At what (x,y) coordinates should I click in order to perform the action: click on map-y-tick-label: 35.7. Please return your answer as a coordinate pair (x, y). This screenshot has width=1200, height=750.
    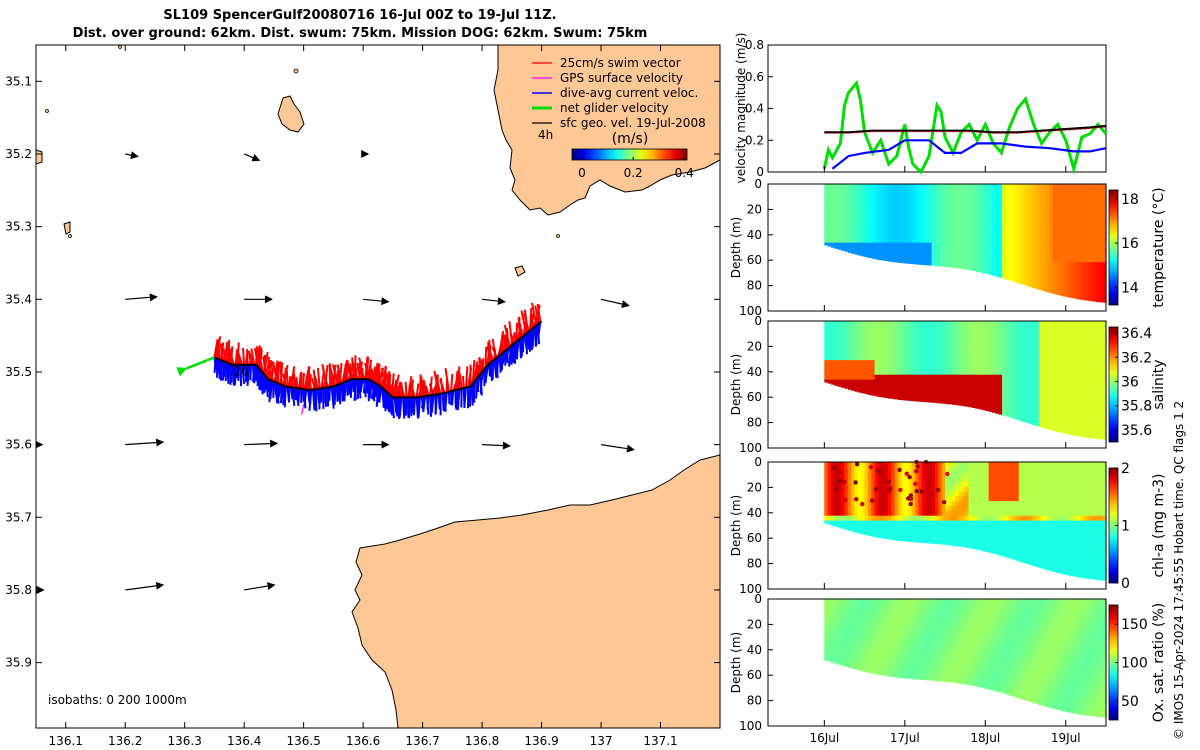
    Looking at the image, I should click on (18, 517).